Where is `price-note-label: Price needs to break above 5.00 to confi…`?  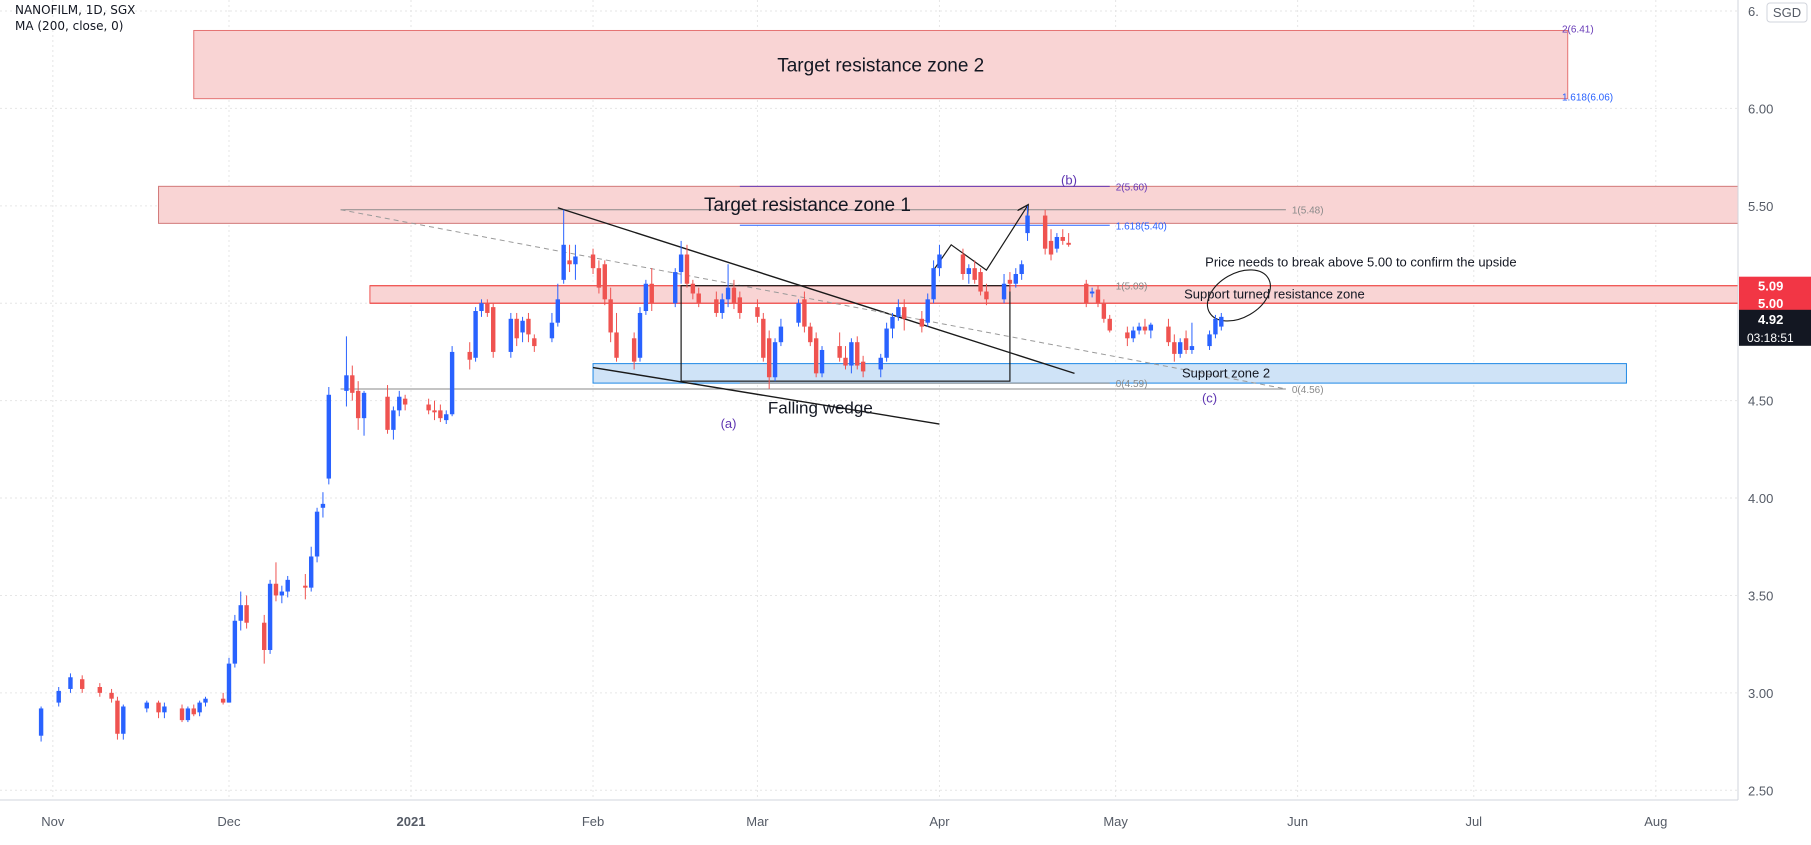 price-note-label: Price needs to break above 5.00 to confi… is located at coordinates (1360, 261).